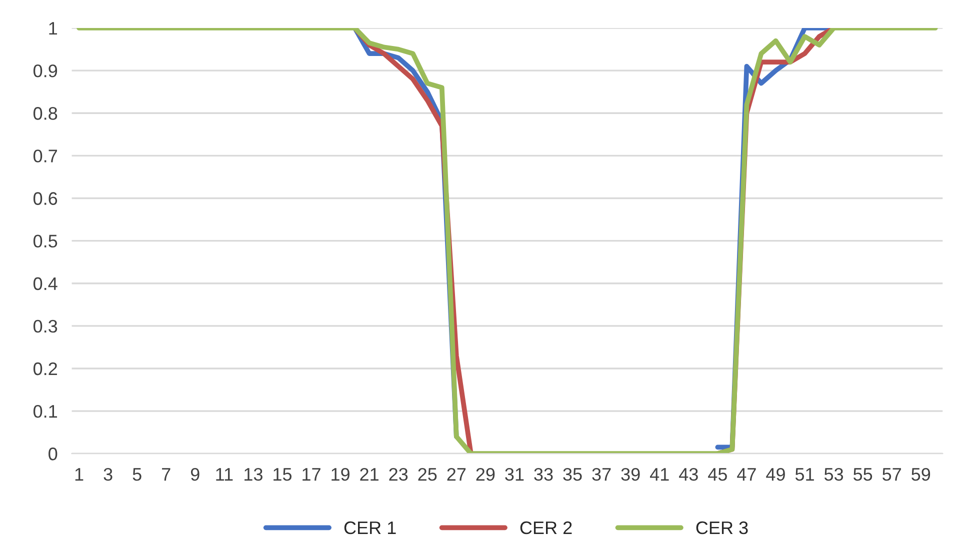 This screenshot has width=957, height=560. Describe the element at coordinates (921, 474) in the screenshot. I see `x-tick-label: 59` at that location.